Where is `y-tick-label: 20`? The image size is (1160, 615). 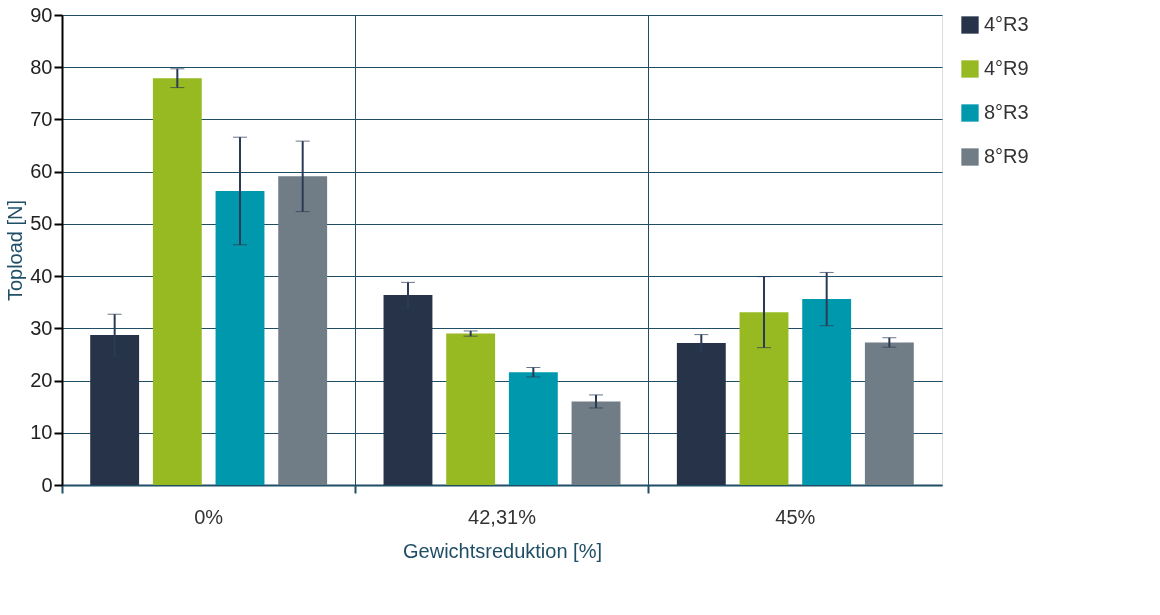 y-tick-label: 20 is located at coordinates (41, 380).